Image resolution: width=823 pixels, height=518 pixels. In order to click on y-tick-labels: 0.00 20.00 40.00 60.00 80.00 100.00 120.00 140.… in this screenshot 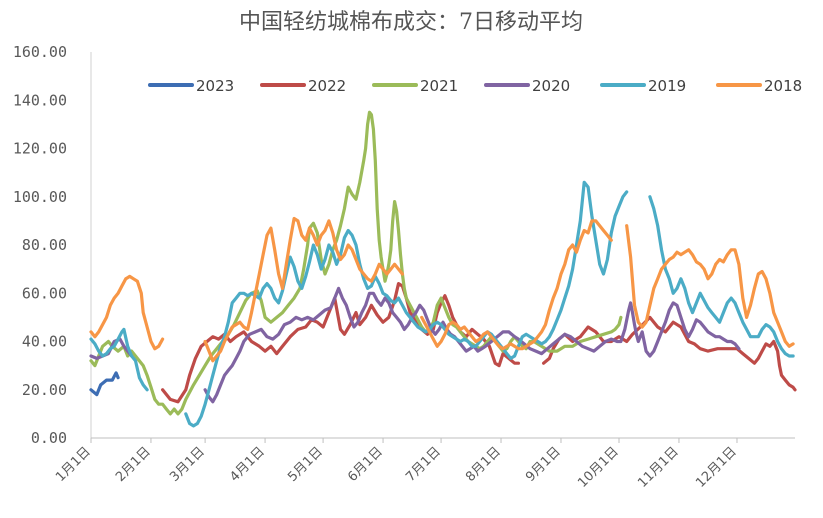, I will do `click(40, 245)`.